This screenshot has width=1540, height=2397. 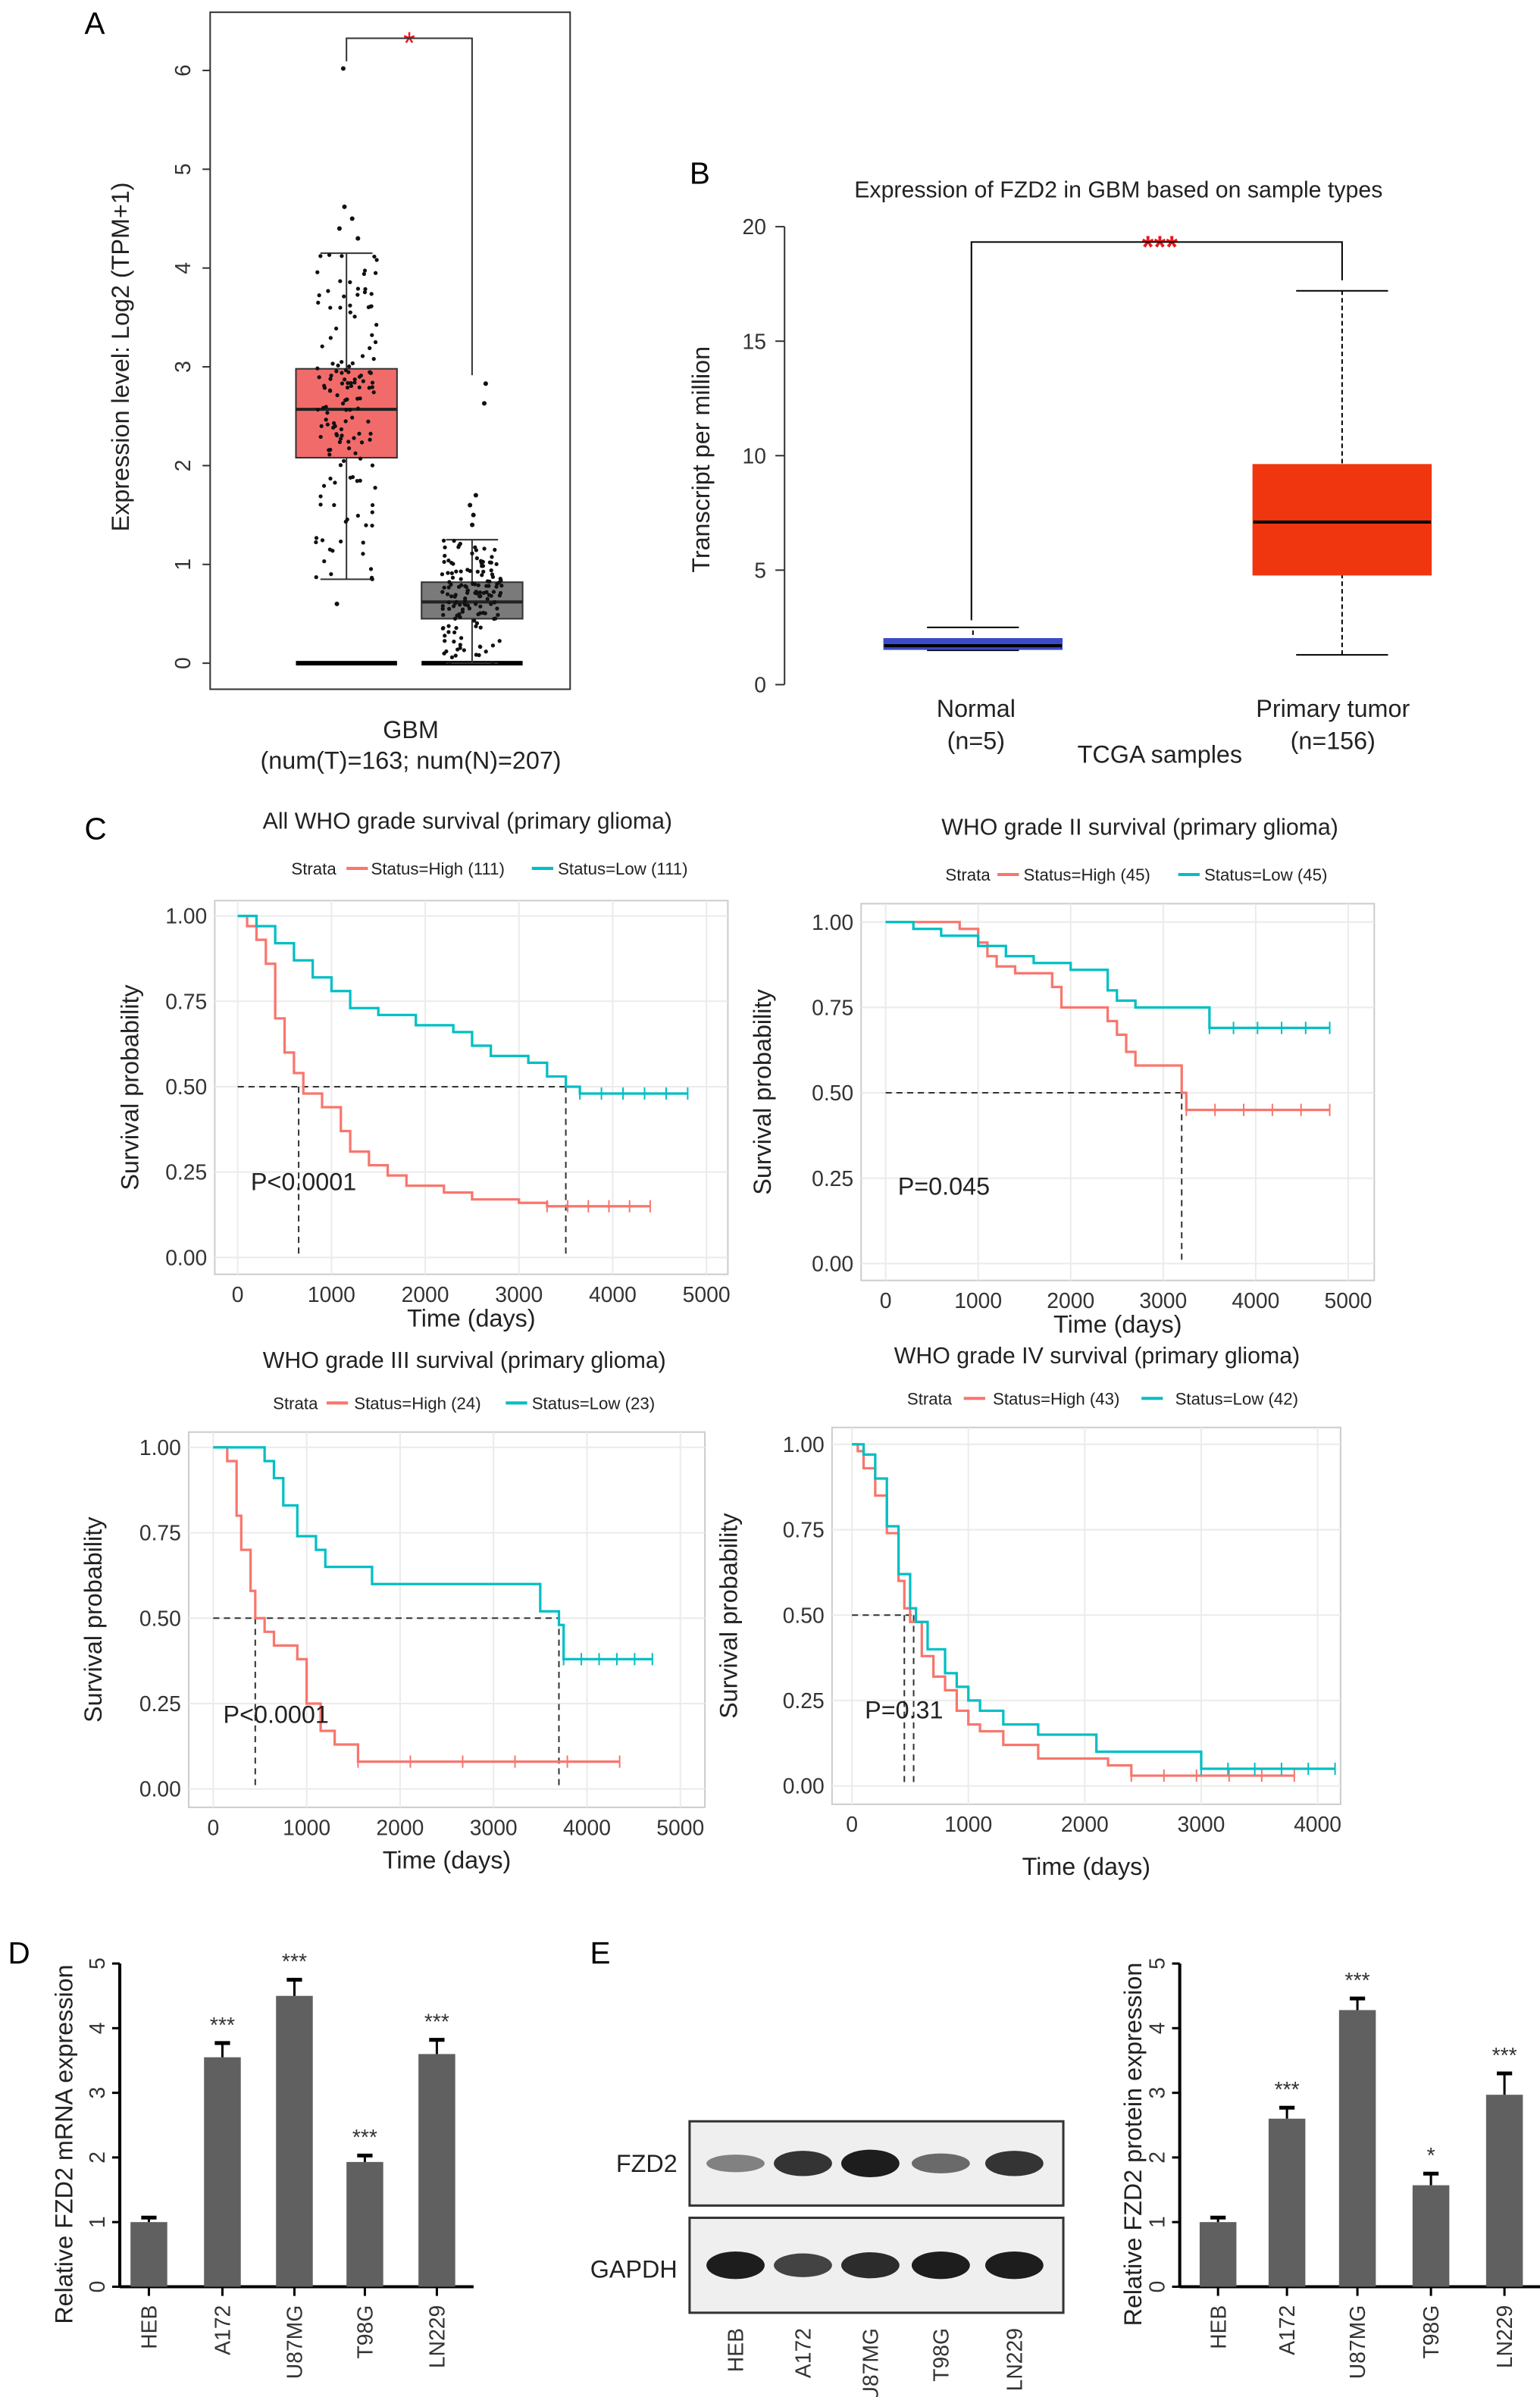 I want to click on c4-y-tick-label: 1.00, so click(x=804, y=1444).